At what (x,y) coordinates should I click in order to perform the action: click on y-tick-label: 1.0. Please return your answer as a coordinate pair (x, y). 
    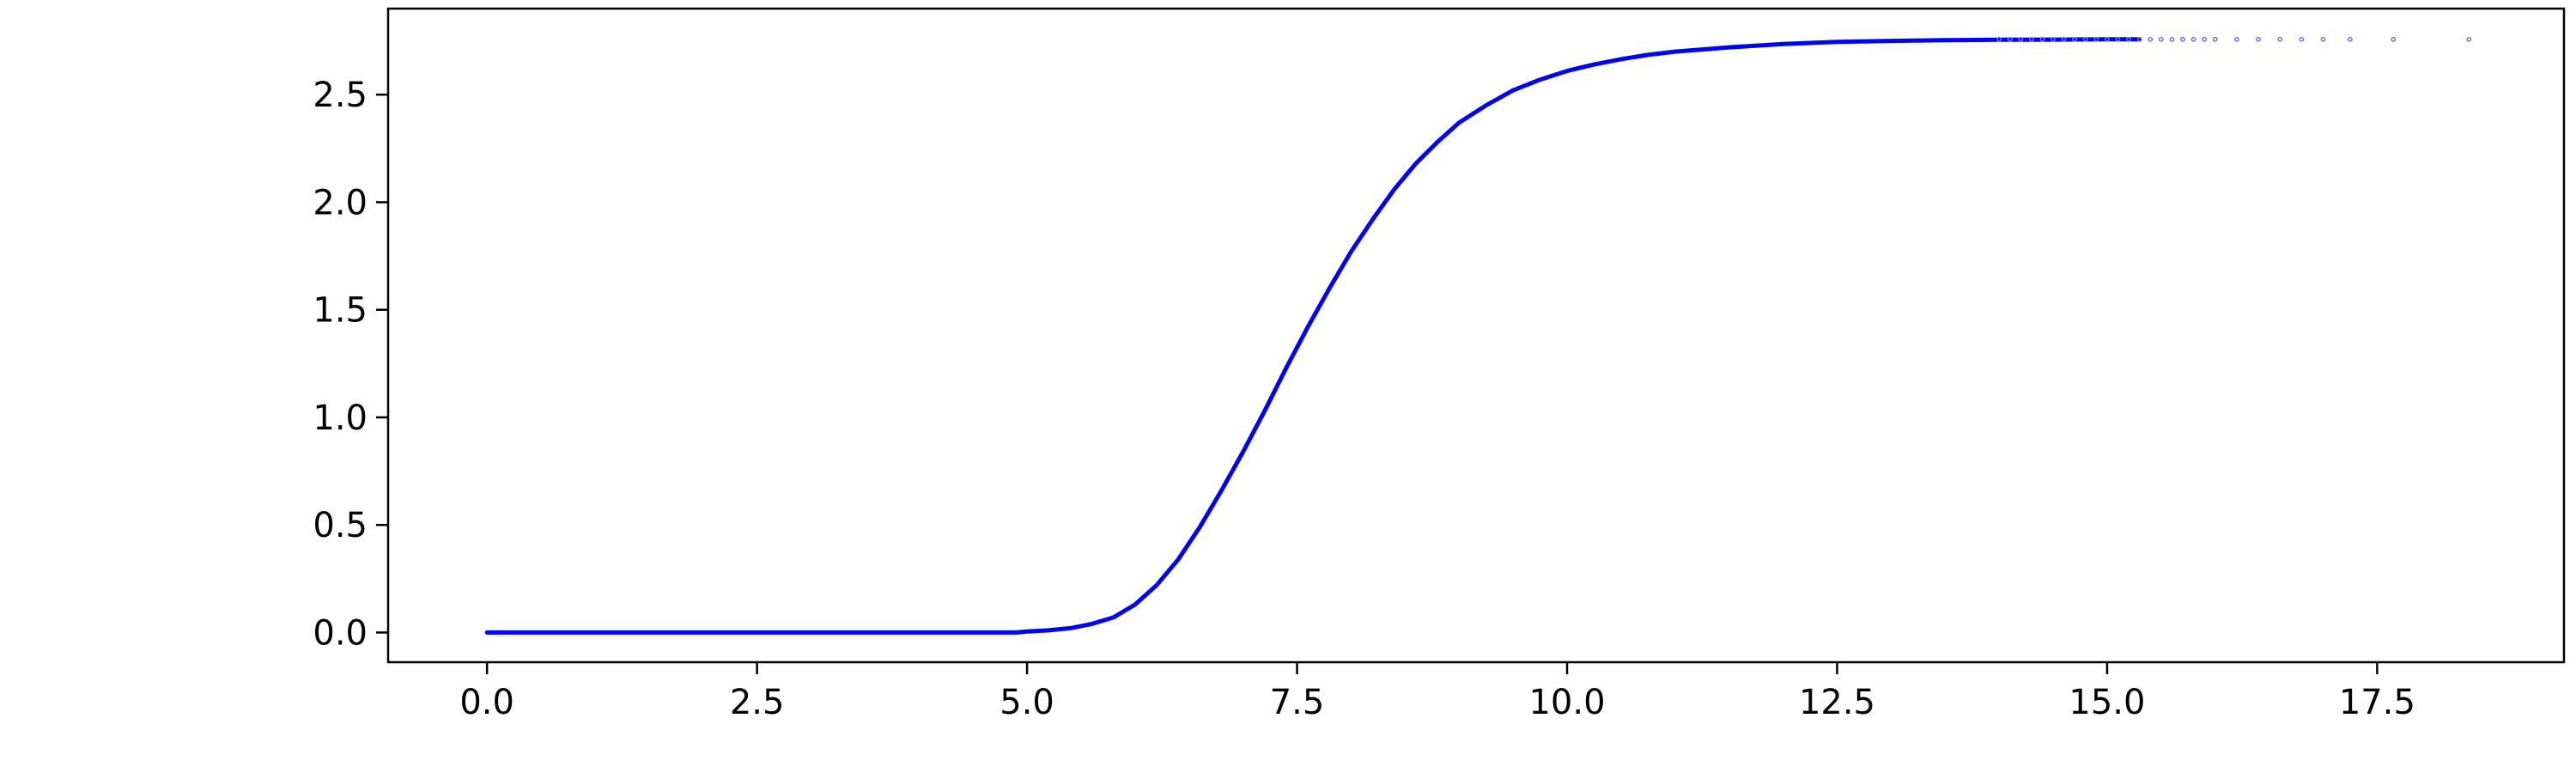
    Looking at the image, I should click on (340, 418).